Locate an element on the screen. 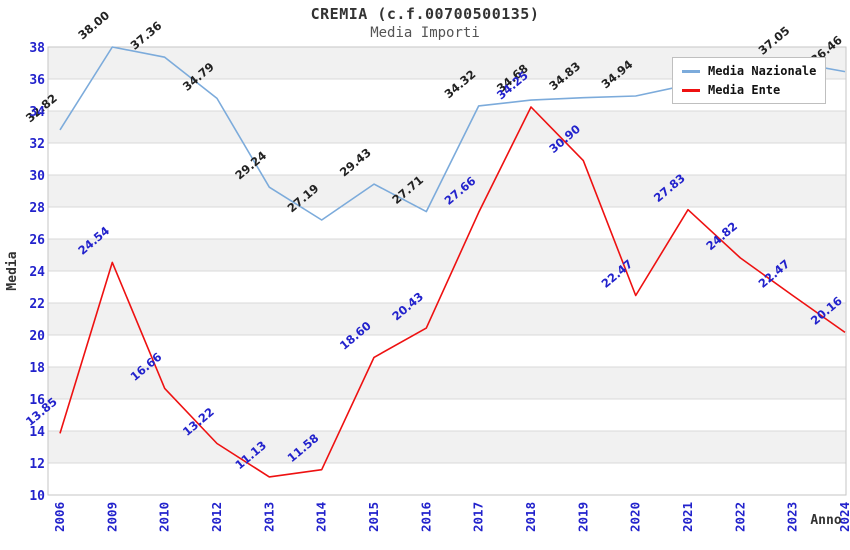  chart-title: CREMIA (c.f.00700500135) is located at coordinates (425, 14).